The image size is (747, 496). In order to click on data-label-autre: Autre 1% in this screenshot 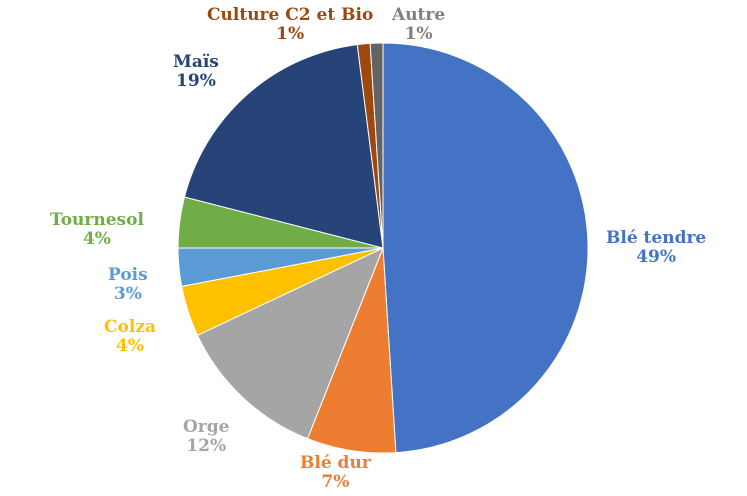, I will do `click(418, 25)`.